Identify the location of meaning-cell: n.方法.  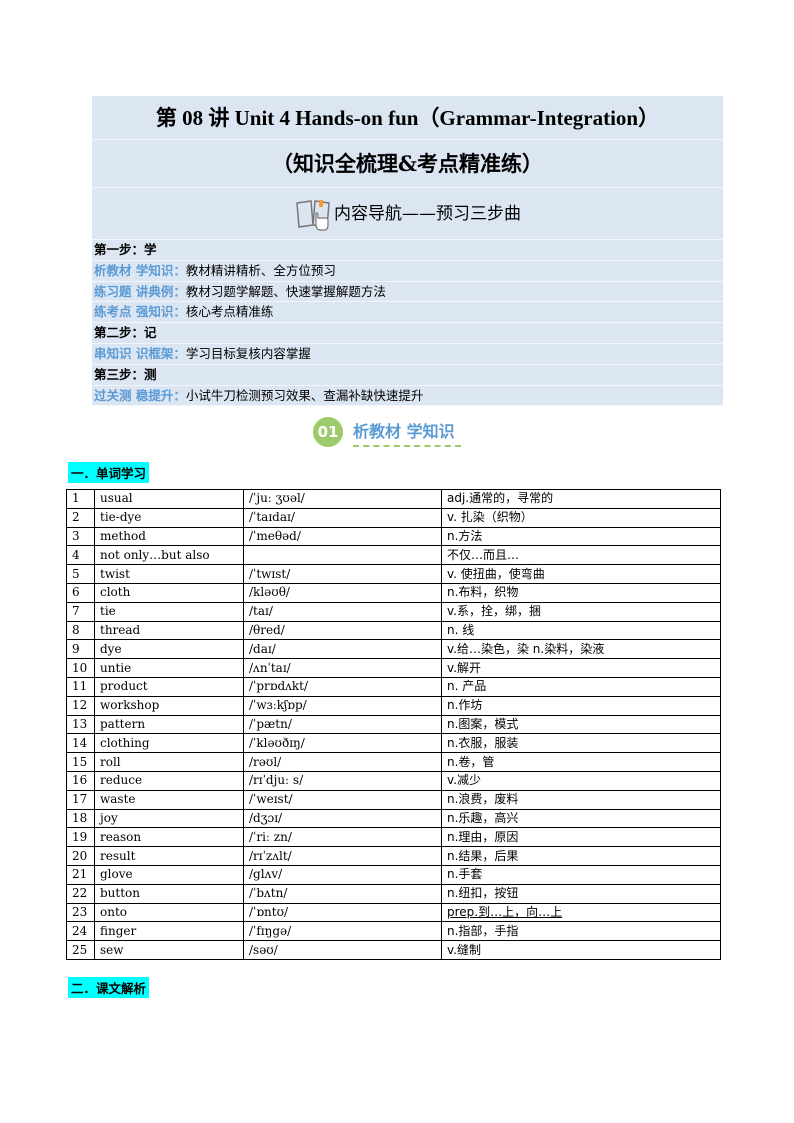
(581, 536).